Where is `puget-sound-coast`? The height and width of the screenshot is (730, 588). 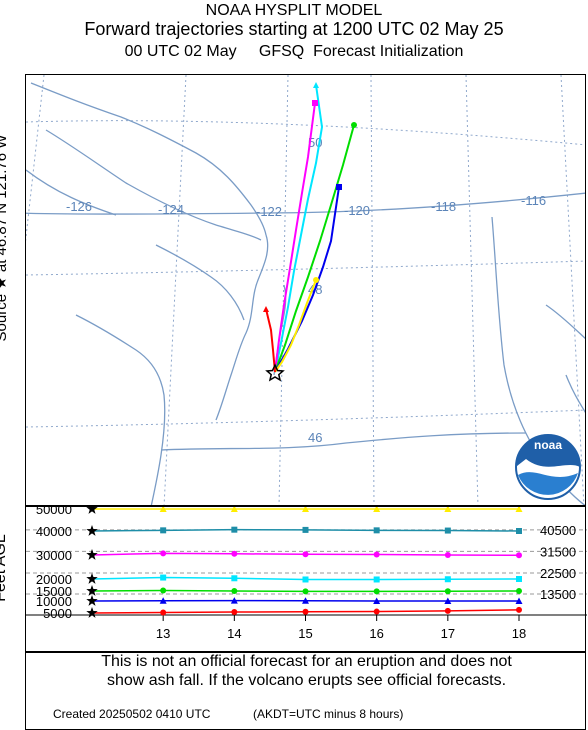 puget-sound-coast is located at coordinates (242, 327).